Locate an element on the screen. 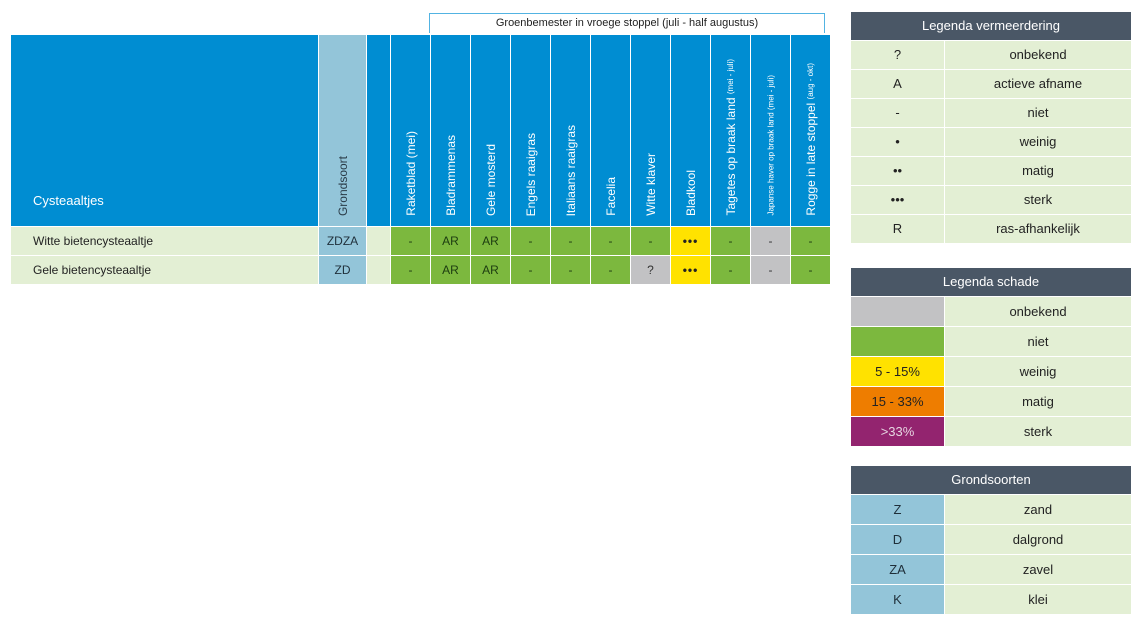 Image resolution: width=1140 pixels, height=623 pixels. swatch-gray is located at coordinates (897, 311).